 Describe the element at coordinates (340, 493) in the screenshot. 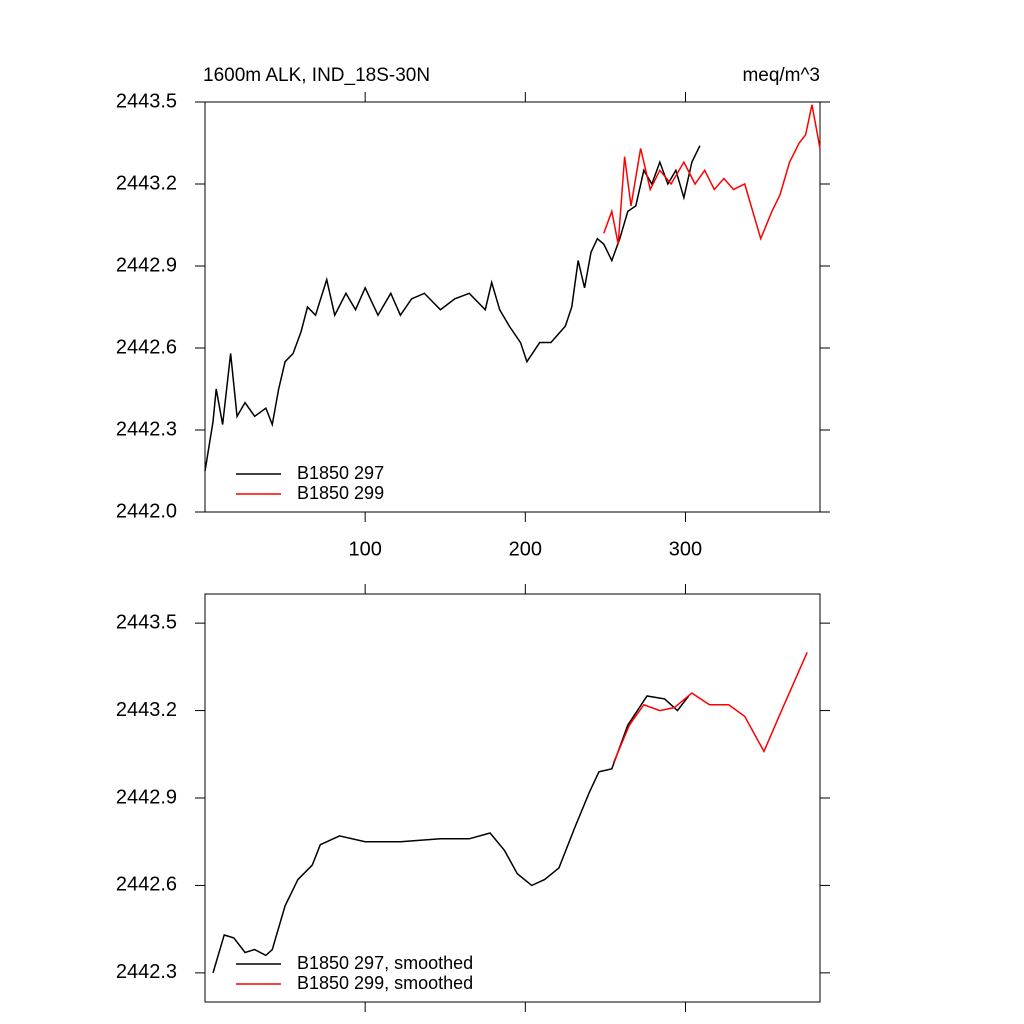

I see `legend-label: B1850 299` at that location.